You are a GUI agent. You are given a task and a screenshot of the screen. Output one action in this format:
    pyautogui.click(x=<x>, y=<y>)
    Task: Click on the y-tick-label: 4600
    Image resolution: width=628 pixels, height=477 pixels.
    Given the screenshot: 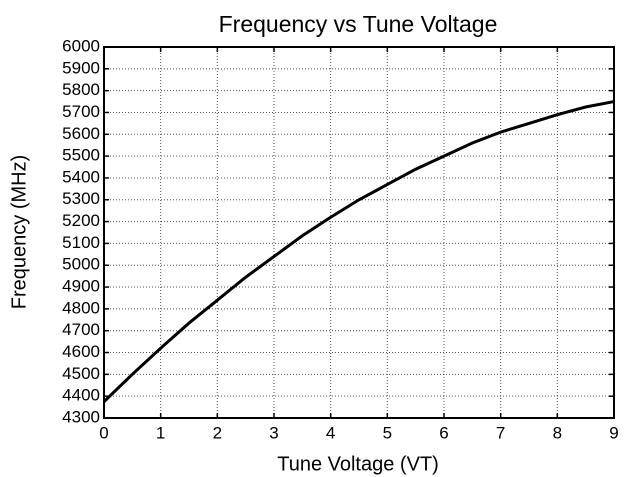 What is the action you would take?
    pyautogui.click(x=81, y=351)
    